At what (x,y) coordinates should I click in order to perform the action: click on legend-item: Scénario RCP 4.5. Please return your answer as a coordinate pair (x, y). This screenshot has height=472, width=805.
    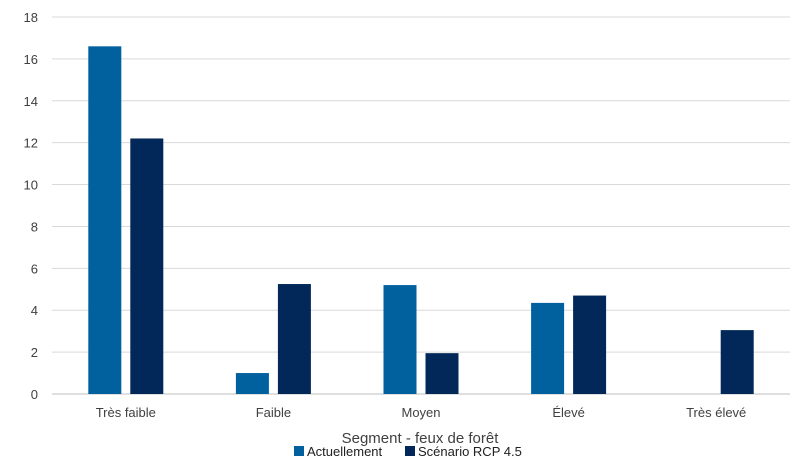
    Looking at the image, I should click on (463, 451).